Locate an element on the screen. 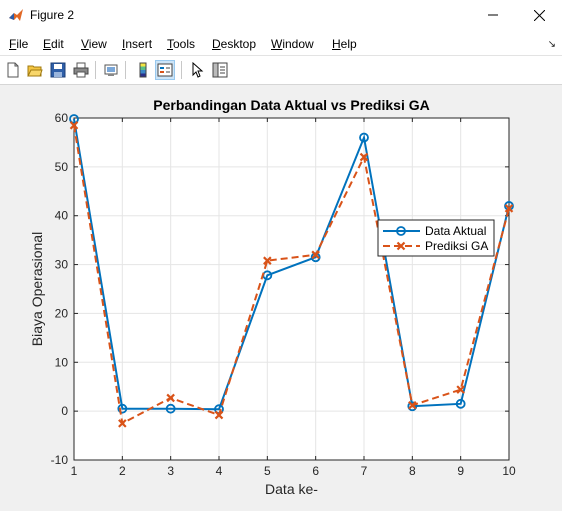  matlab-logo-icon is located at coordinates (16, 15).